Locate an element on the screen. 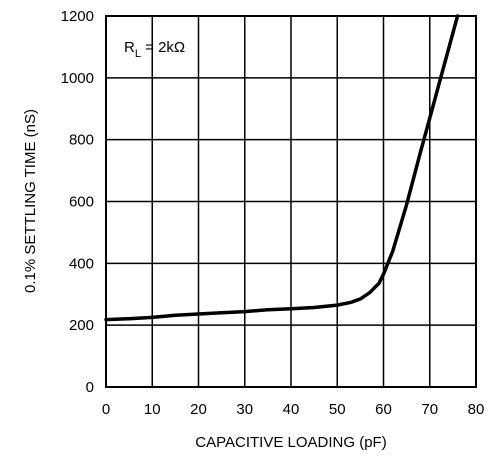 This screenshot has width=497, height=460. x-tick-label: 0 is located at coordinates (106, 409).